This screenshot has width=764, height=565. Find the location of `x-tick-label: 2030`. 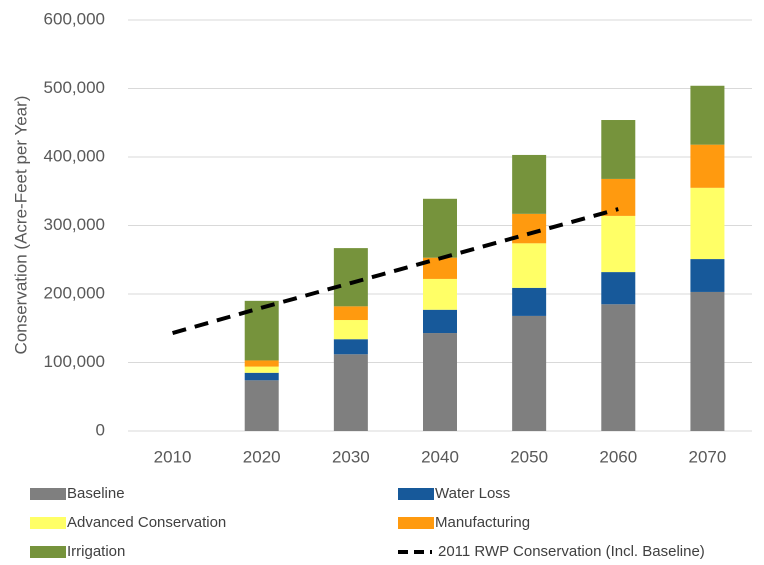

x-tick-label: 2030 is located at coordinates (351, 456).